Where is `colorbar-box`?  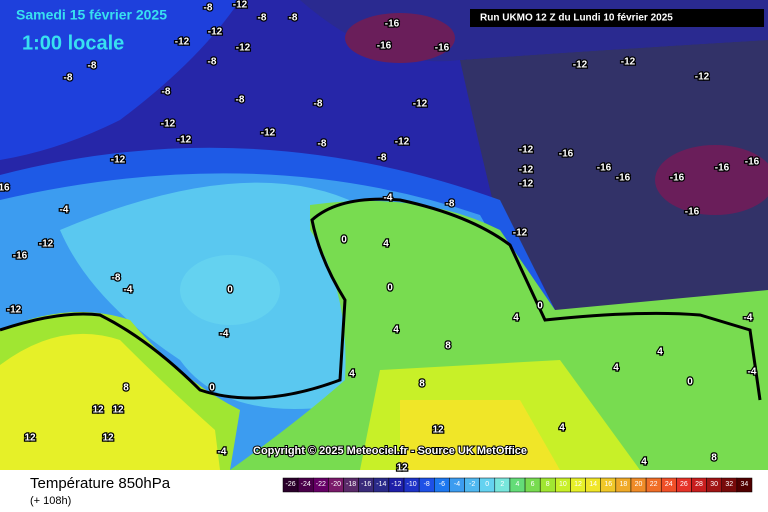 colorbar-box is located at coordinates (744, 485).